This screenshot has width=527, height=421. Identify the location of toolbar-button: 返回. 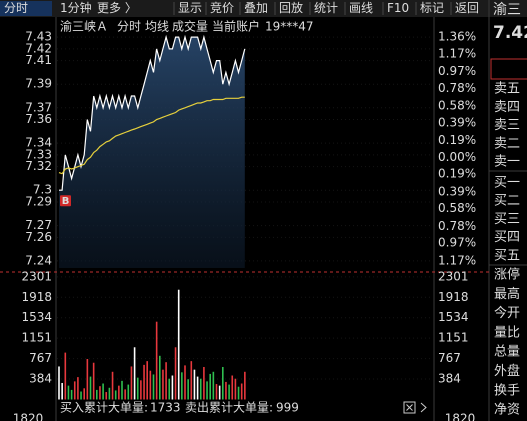
(467, 8).